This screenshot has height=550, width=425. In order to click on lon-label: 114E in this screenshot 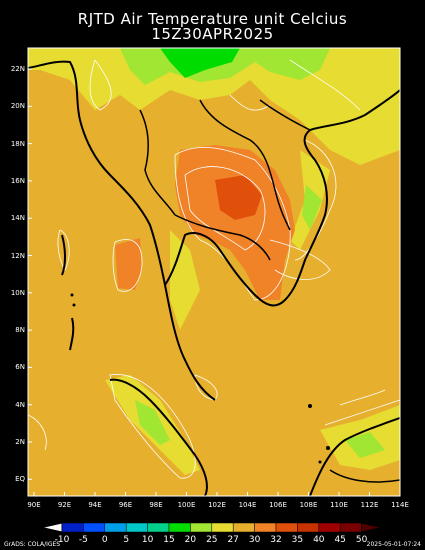, I will do `click(400, 505)`.